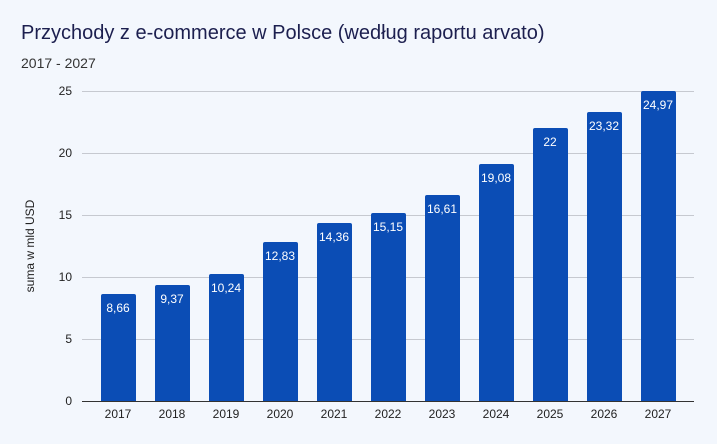  I want to click on bar-value-label: 23,32, so click(604, 125).